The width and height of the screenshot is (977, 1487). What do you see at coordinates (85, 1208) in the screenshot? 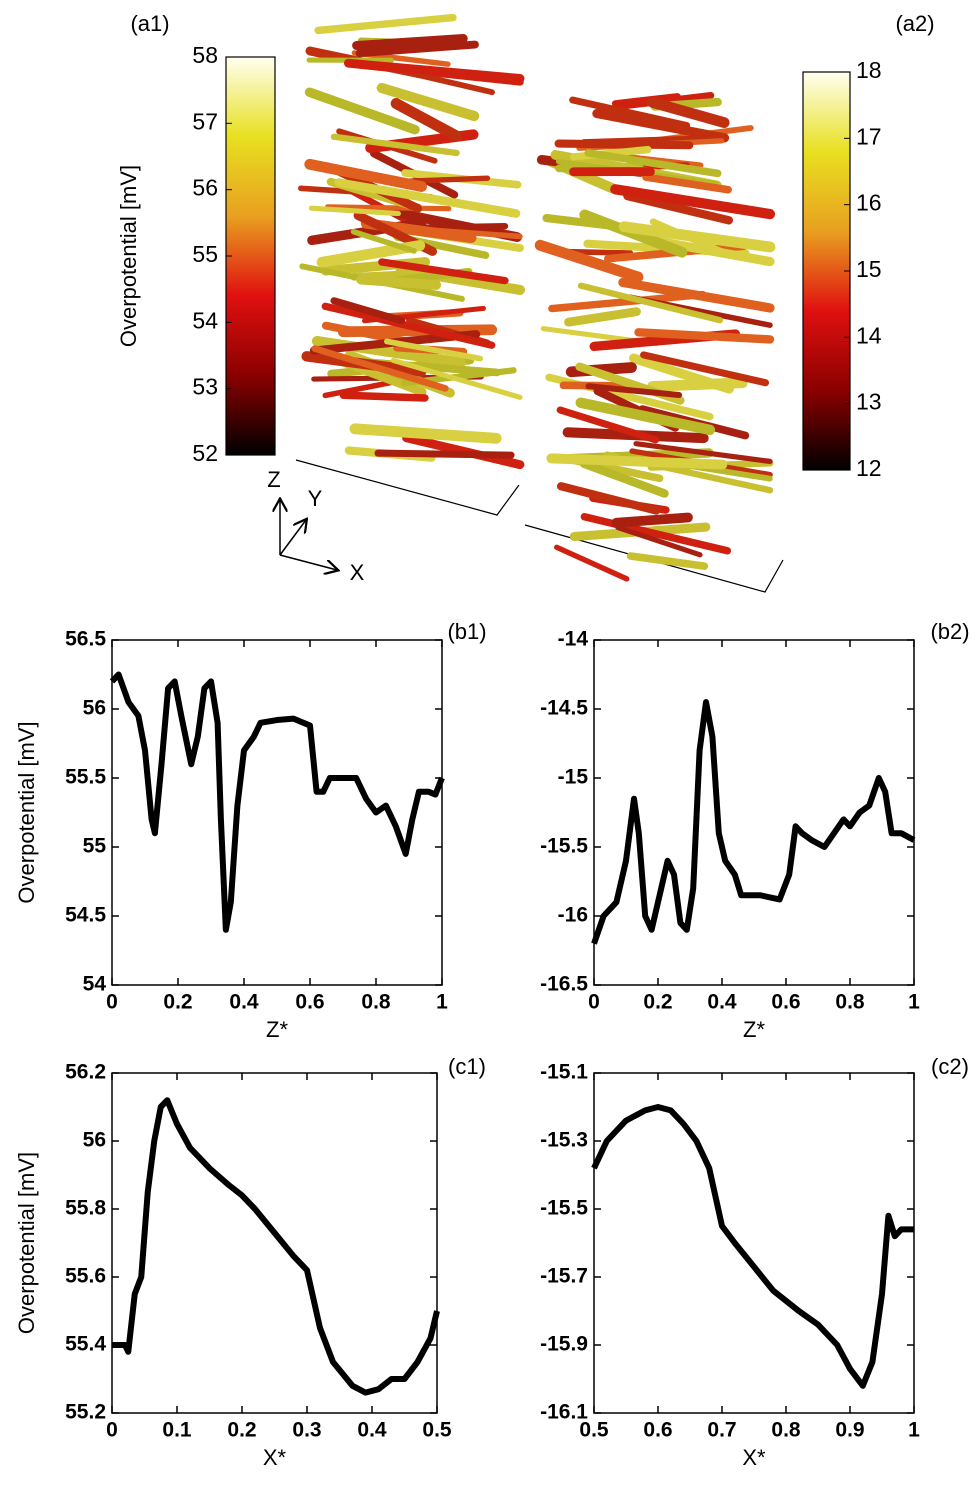
I see `y-tick-label: 55.8` at bounding box center [85, 1208].